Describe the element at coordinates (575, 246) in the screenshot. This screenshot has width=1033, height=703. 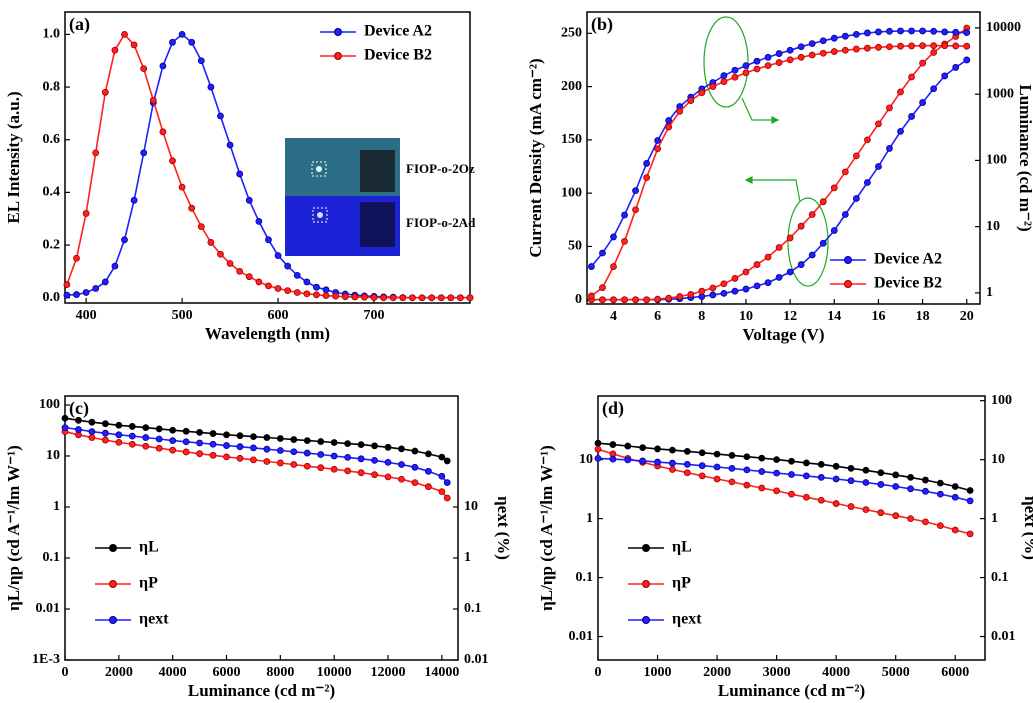
I see `y-tick-label: 50` at that location.